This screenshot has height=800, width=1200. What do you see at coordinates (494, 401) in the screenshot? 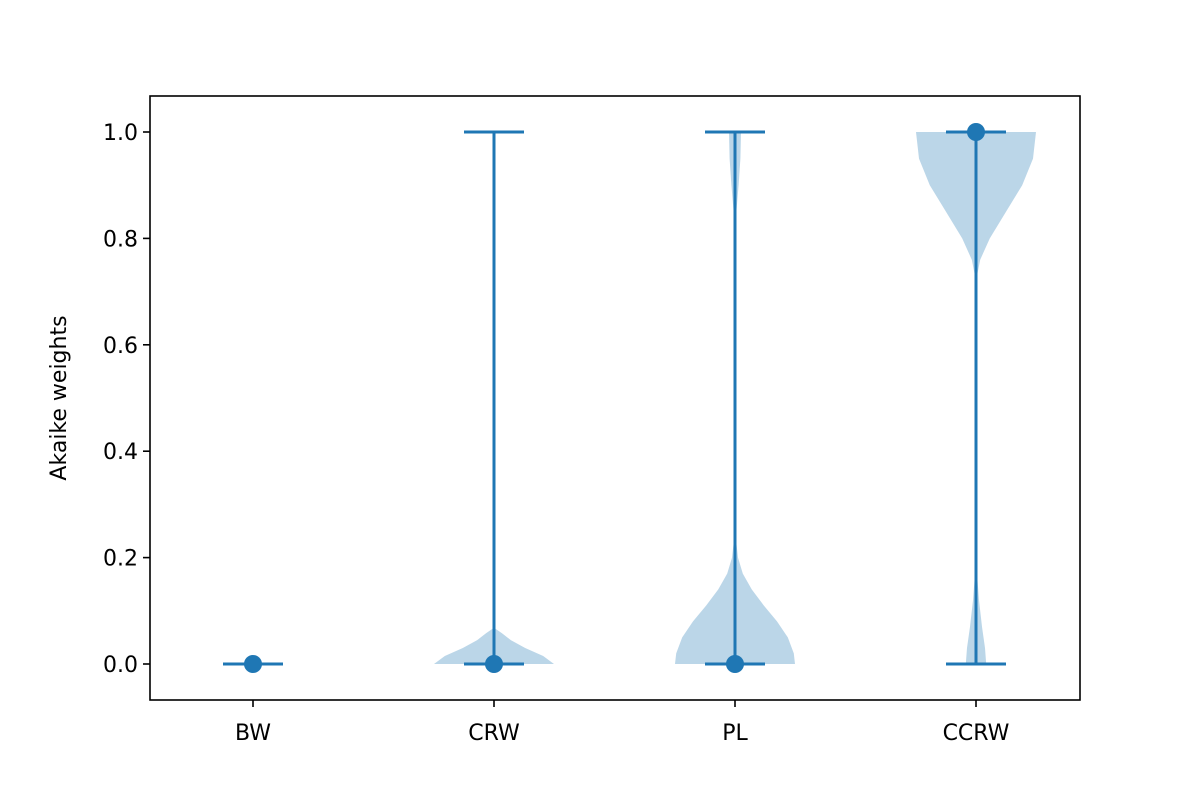
I see `violin-crw` at bounding box center [494, 401].